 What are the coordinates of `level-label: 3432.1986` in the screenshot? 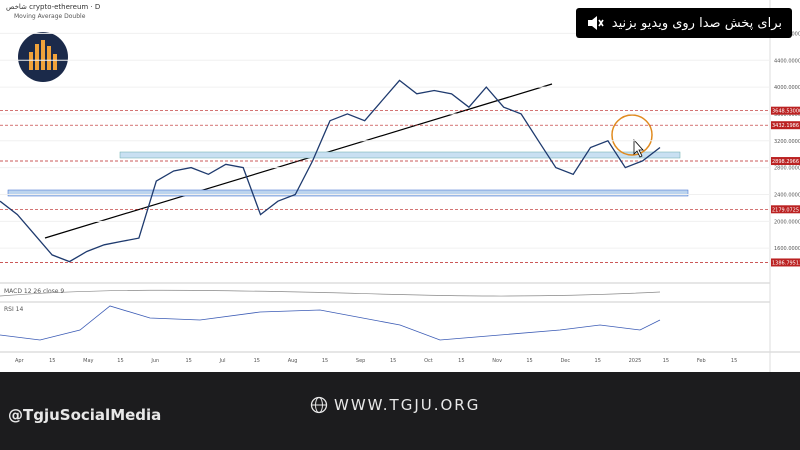 It's located at (785, 126).